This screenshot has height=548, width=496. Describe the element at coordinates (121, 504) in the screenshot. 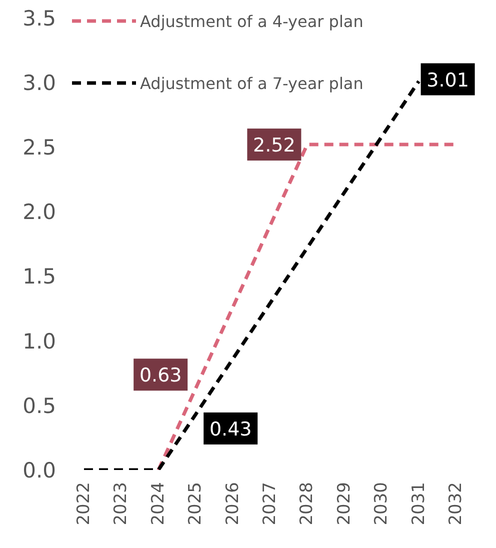

I see `x-tick-label: 2023` at that location.